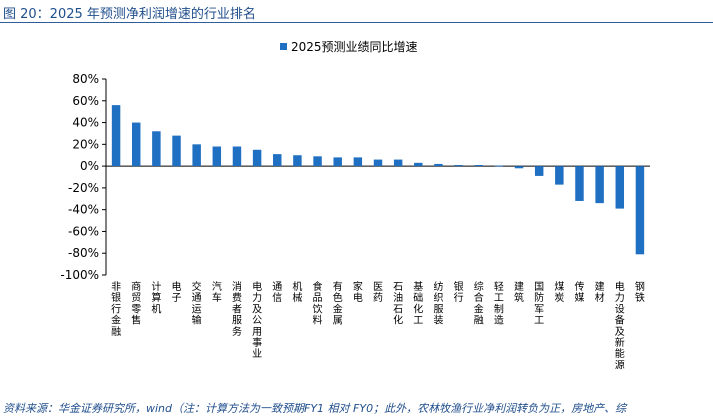  What do you see at coordinates (277, 292) in the screenshot?
I see `x-tick-label: 通信` at bounding box center [277, 292].